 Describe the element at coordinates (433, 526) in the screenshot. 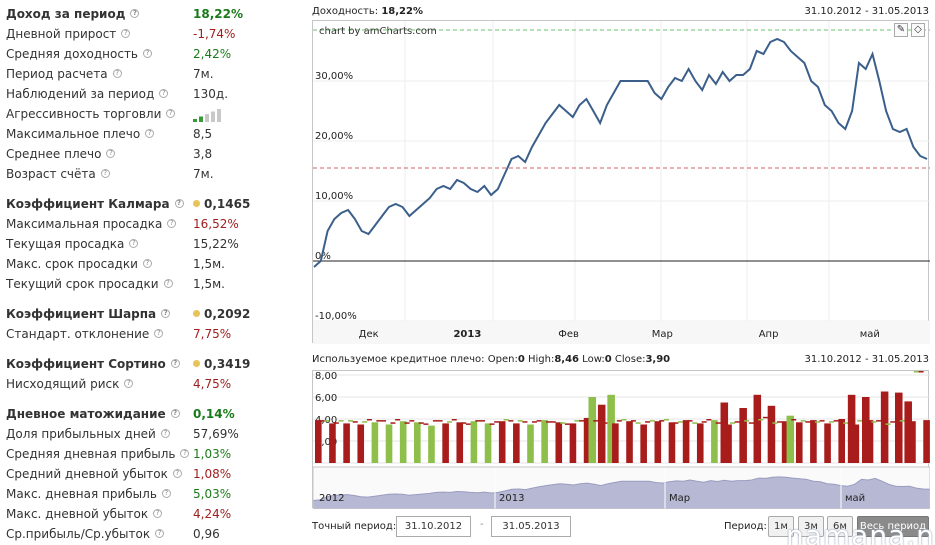

I see `period-from-input: 31.10.2012` at that location.